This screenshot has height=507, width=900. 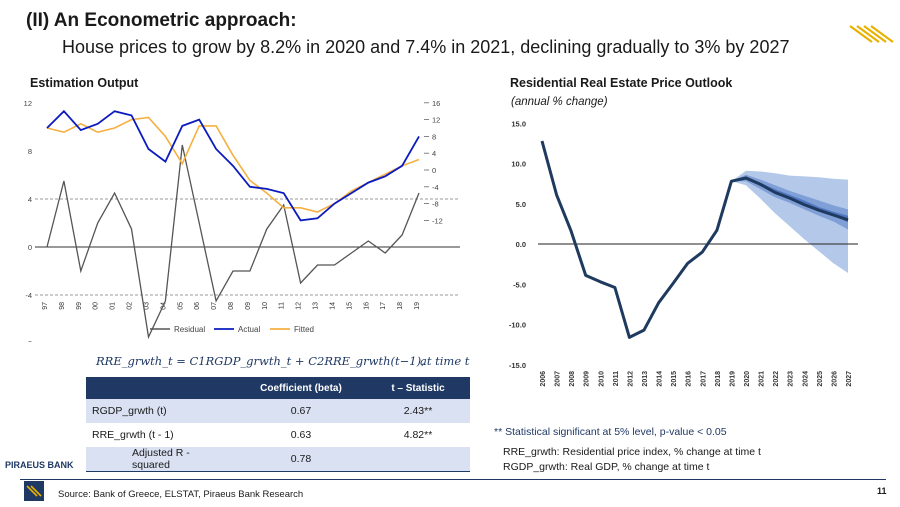 What do you see at coordinates (180, 306) in the screenshot?
I see `x-axis-tick: 05` at bounding box center [180, 306].